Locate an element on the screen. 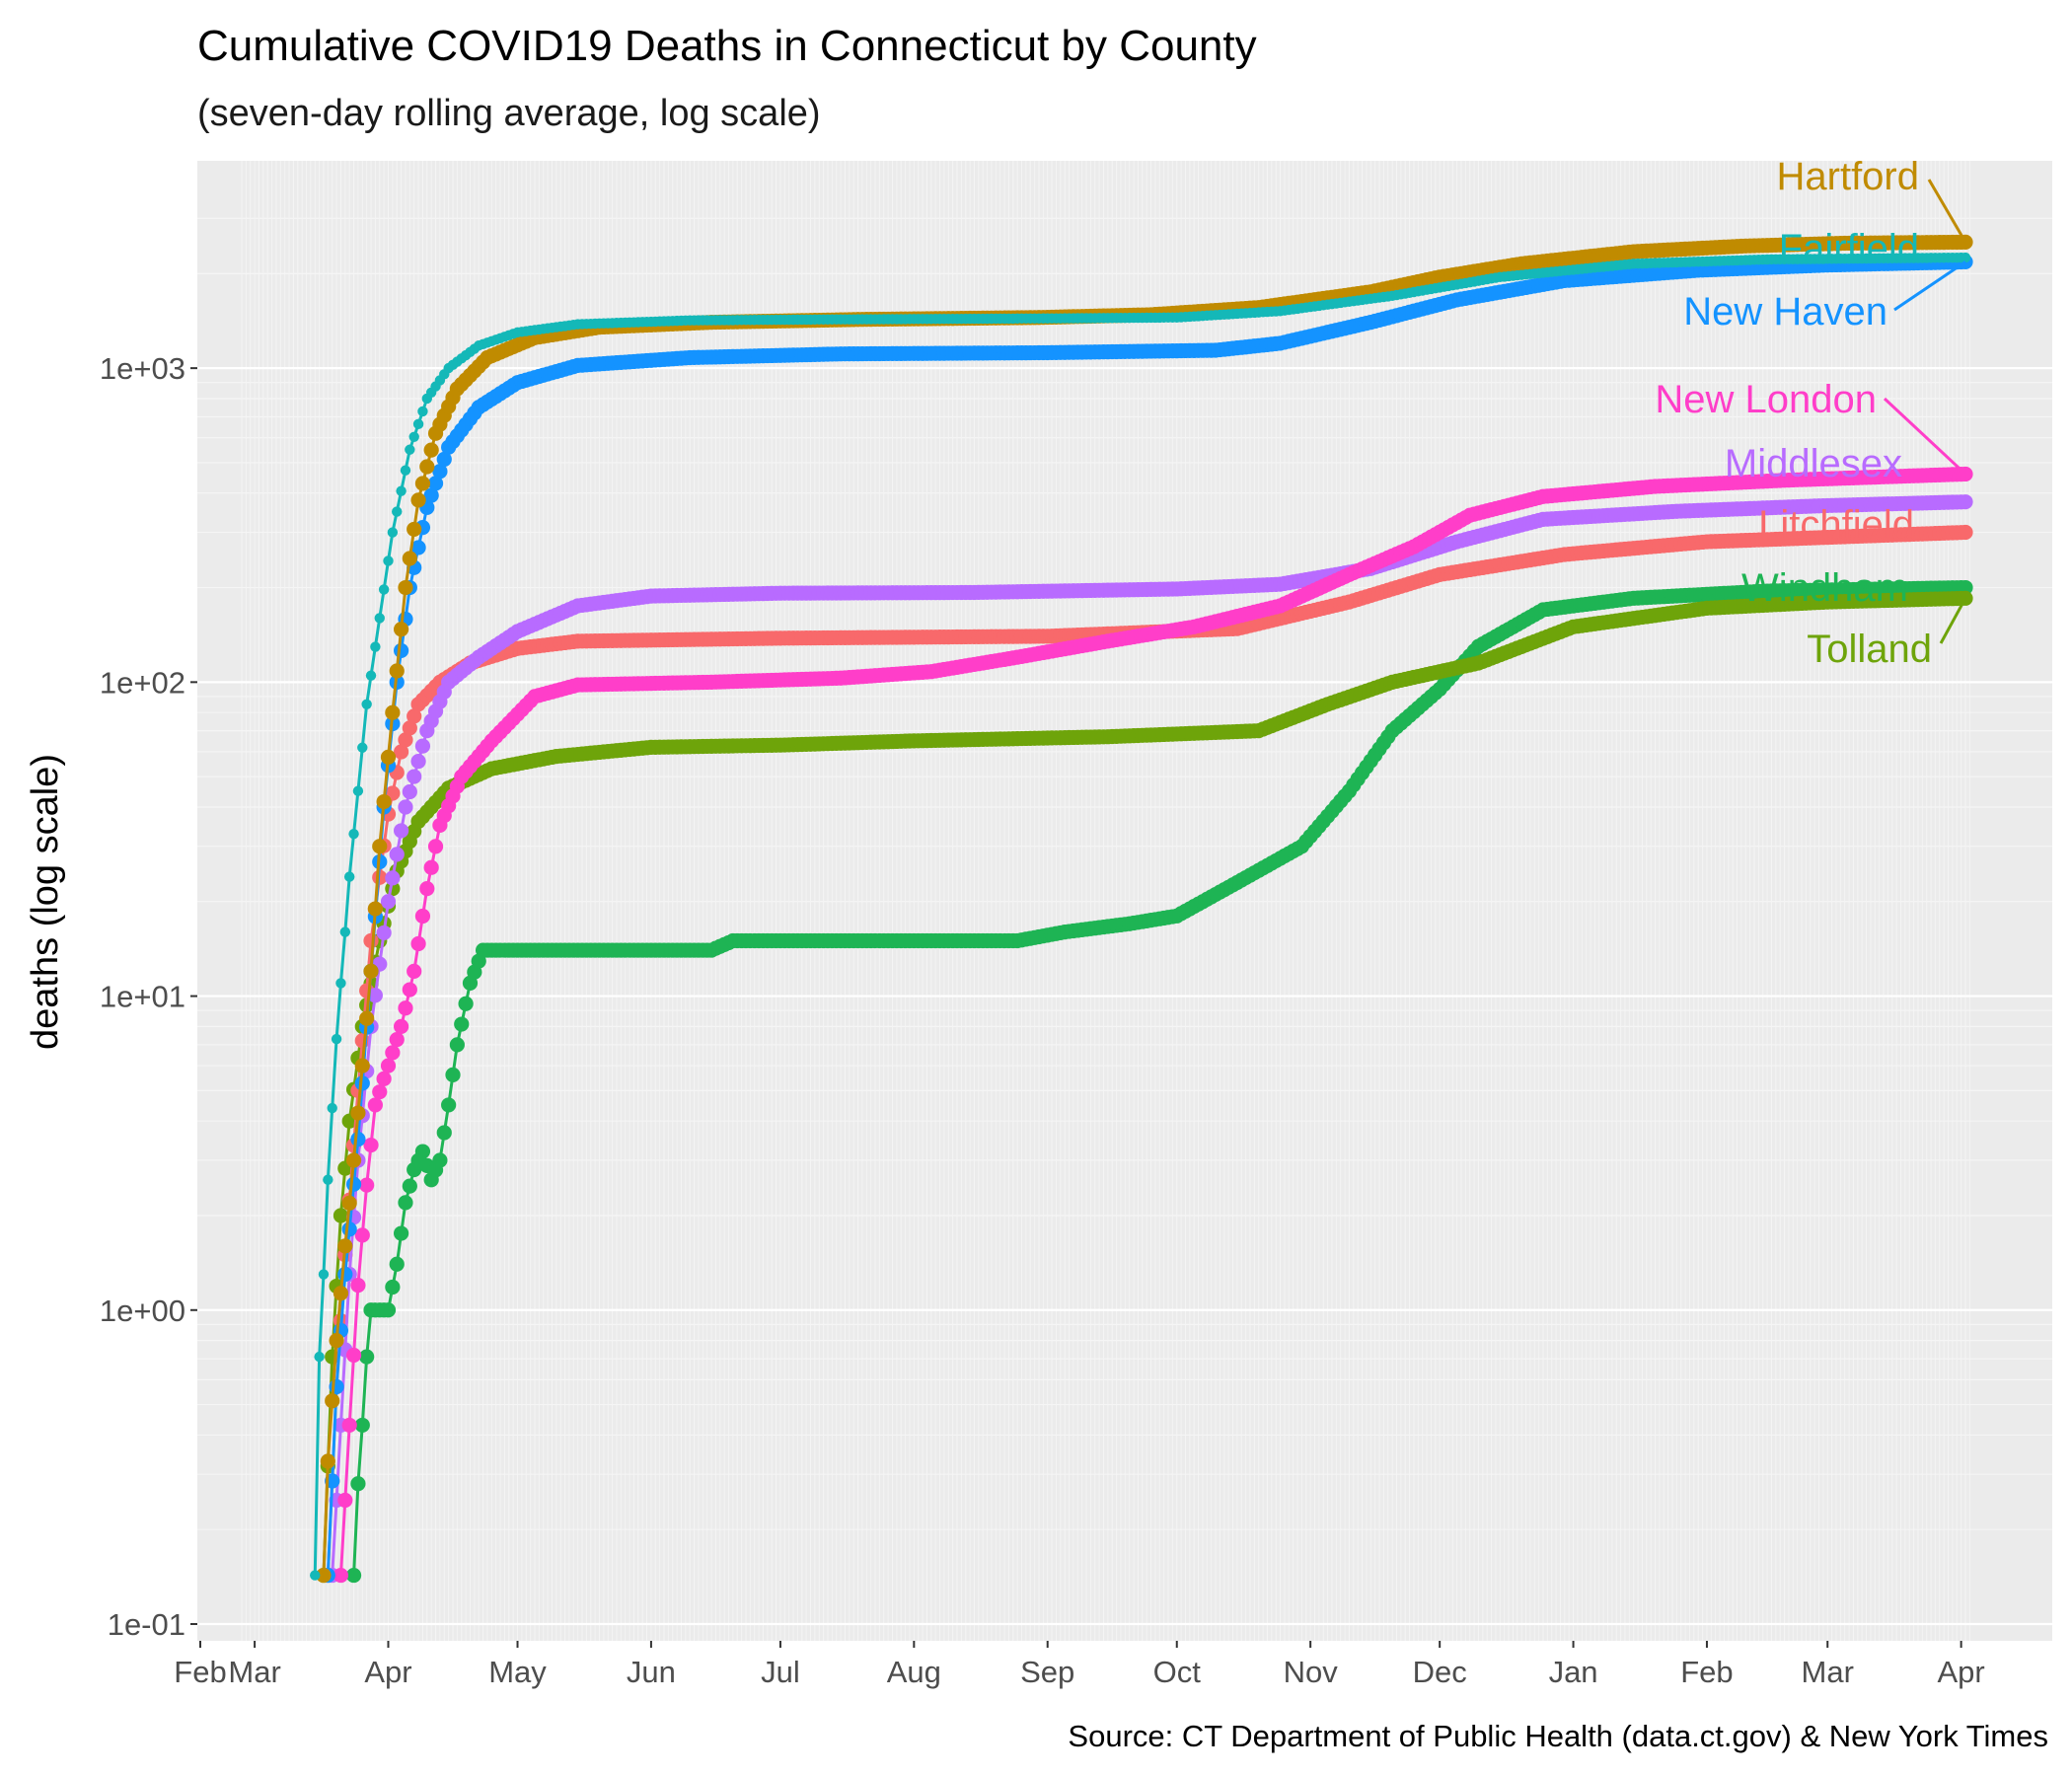  x-tick-label: Sep is located at coordinates (1047, 1672).